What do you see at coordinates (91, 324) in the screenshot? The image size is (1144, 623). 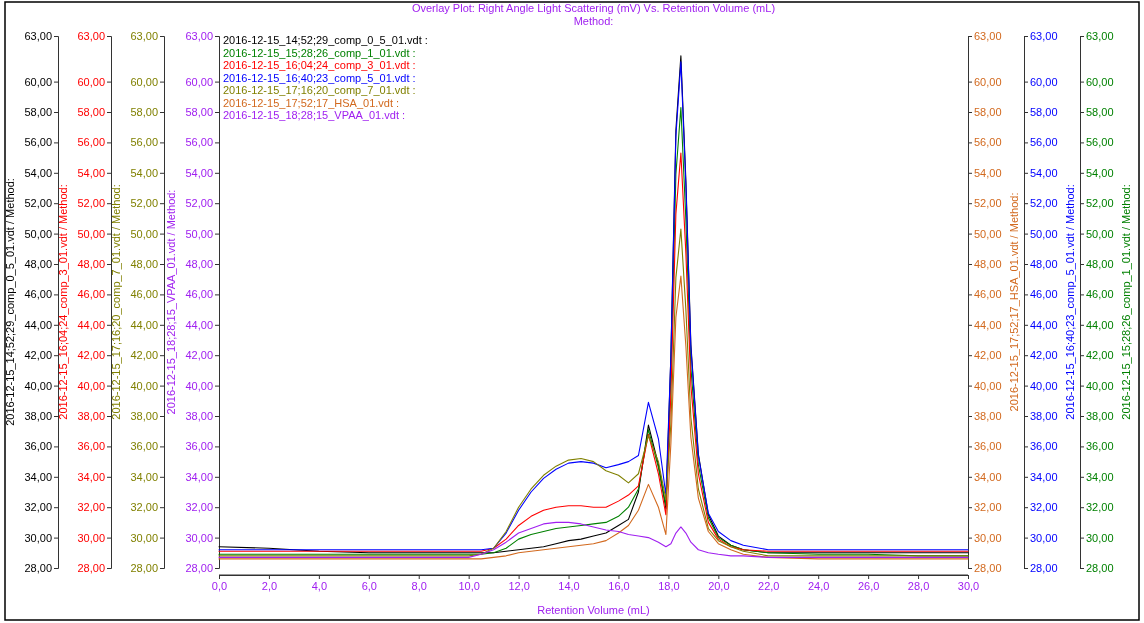 I see `text: 44,00` at bounding box center [91, 324].